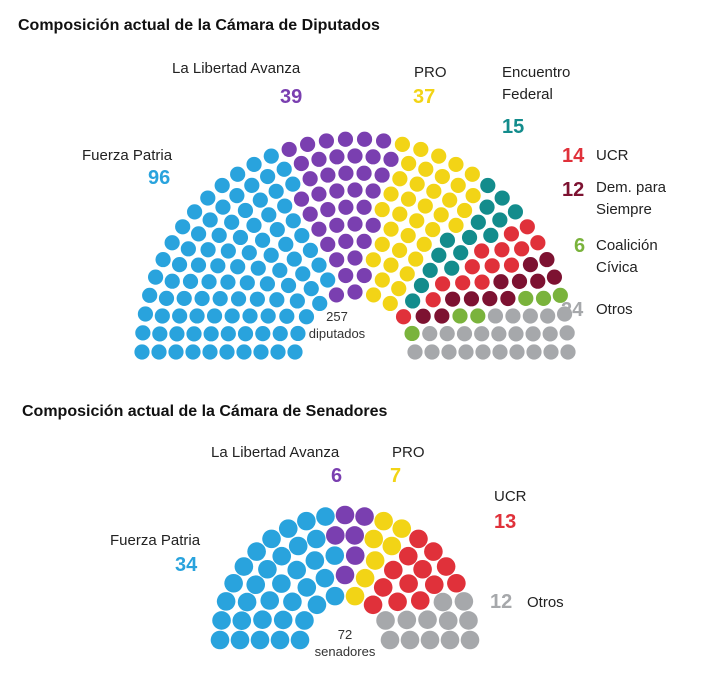 Image resolution: width=713 pixels, height=683 pixels. What do you see at coordinates (159, 178) in the screenshot?
I see `party-seats: 96` at bounding box center [159, 178].